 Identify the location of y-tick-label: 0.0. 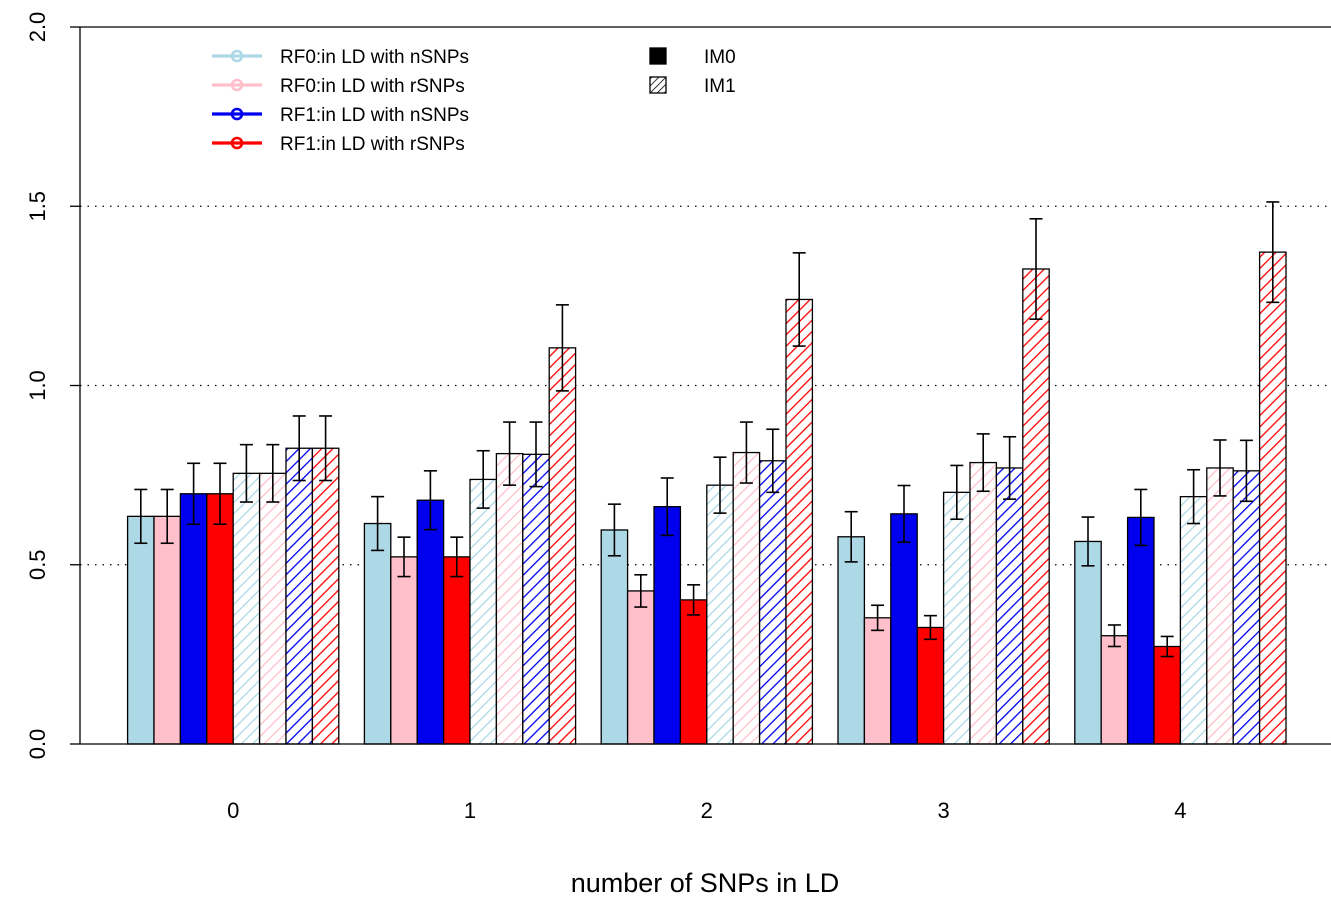
(37, 744).